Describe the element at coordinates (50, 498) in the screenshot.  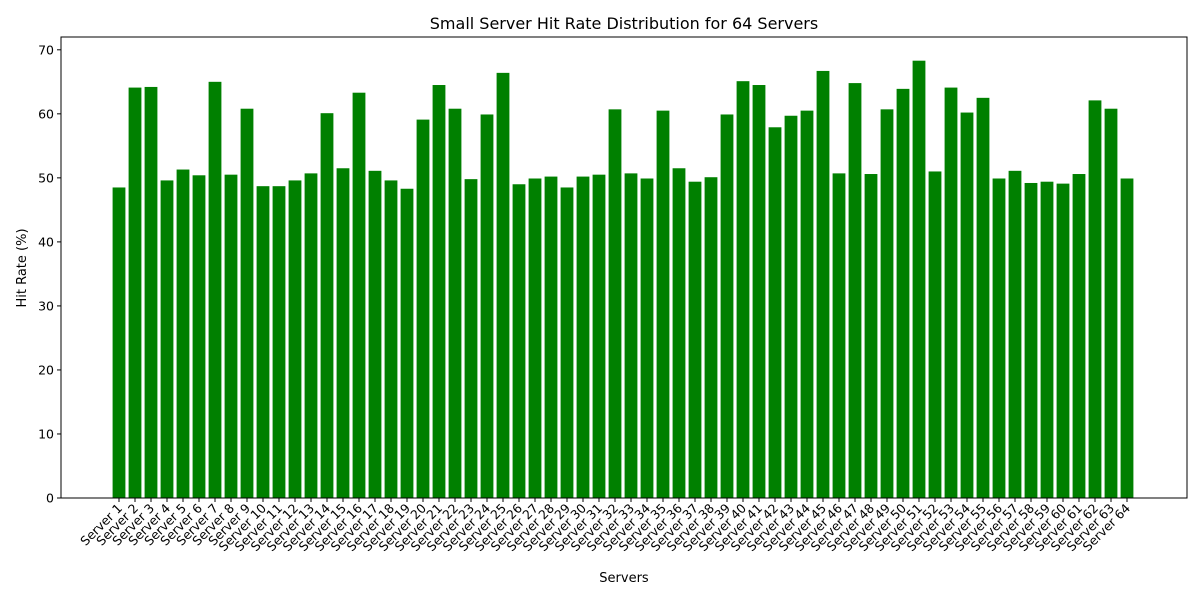
I see `y-tick-label-0: 0` at that location.